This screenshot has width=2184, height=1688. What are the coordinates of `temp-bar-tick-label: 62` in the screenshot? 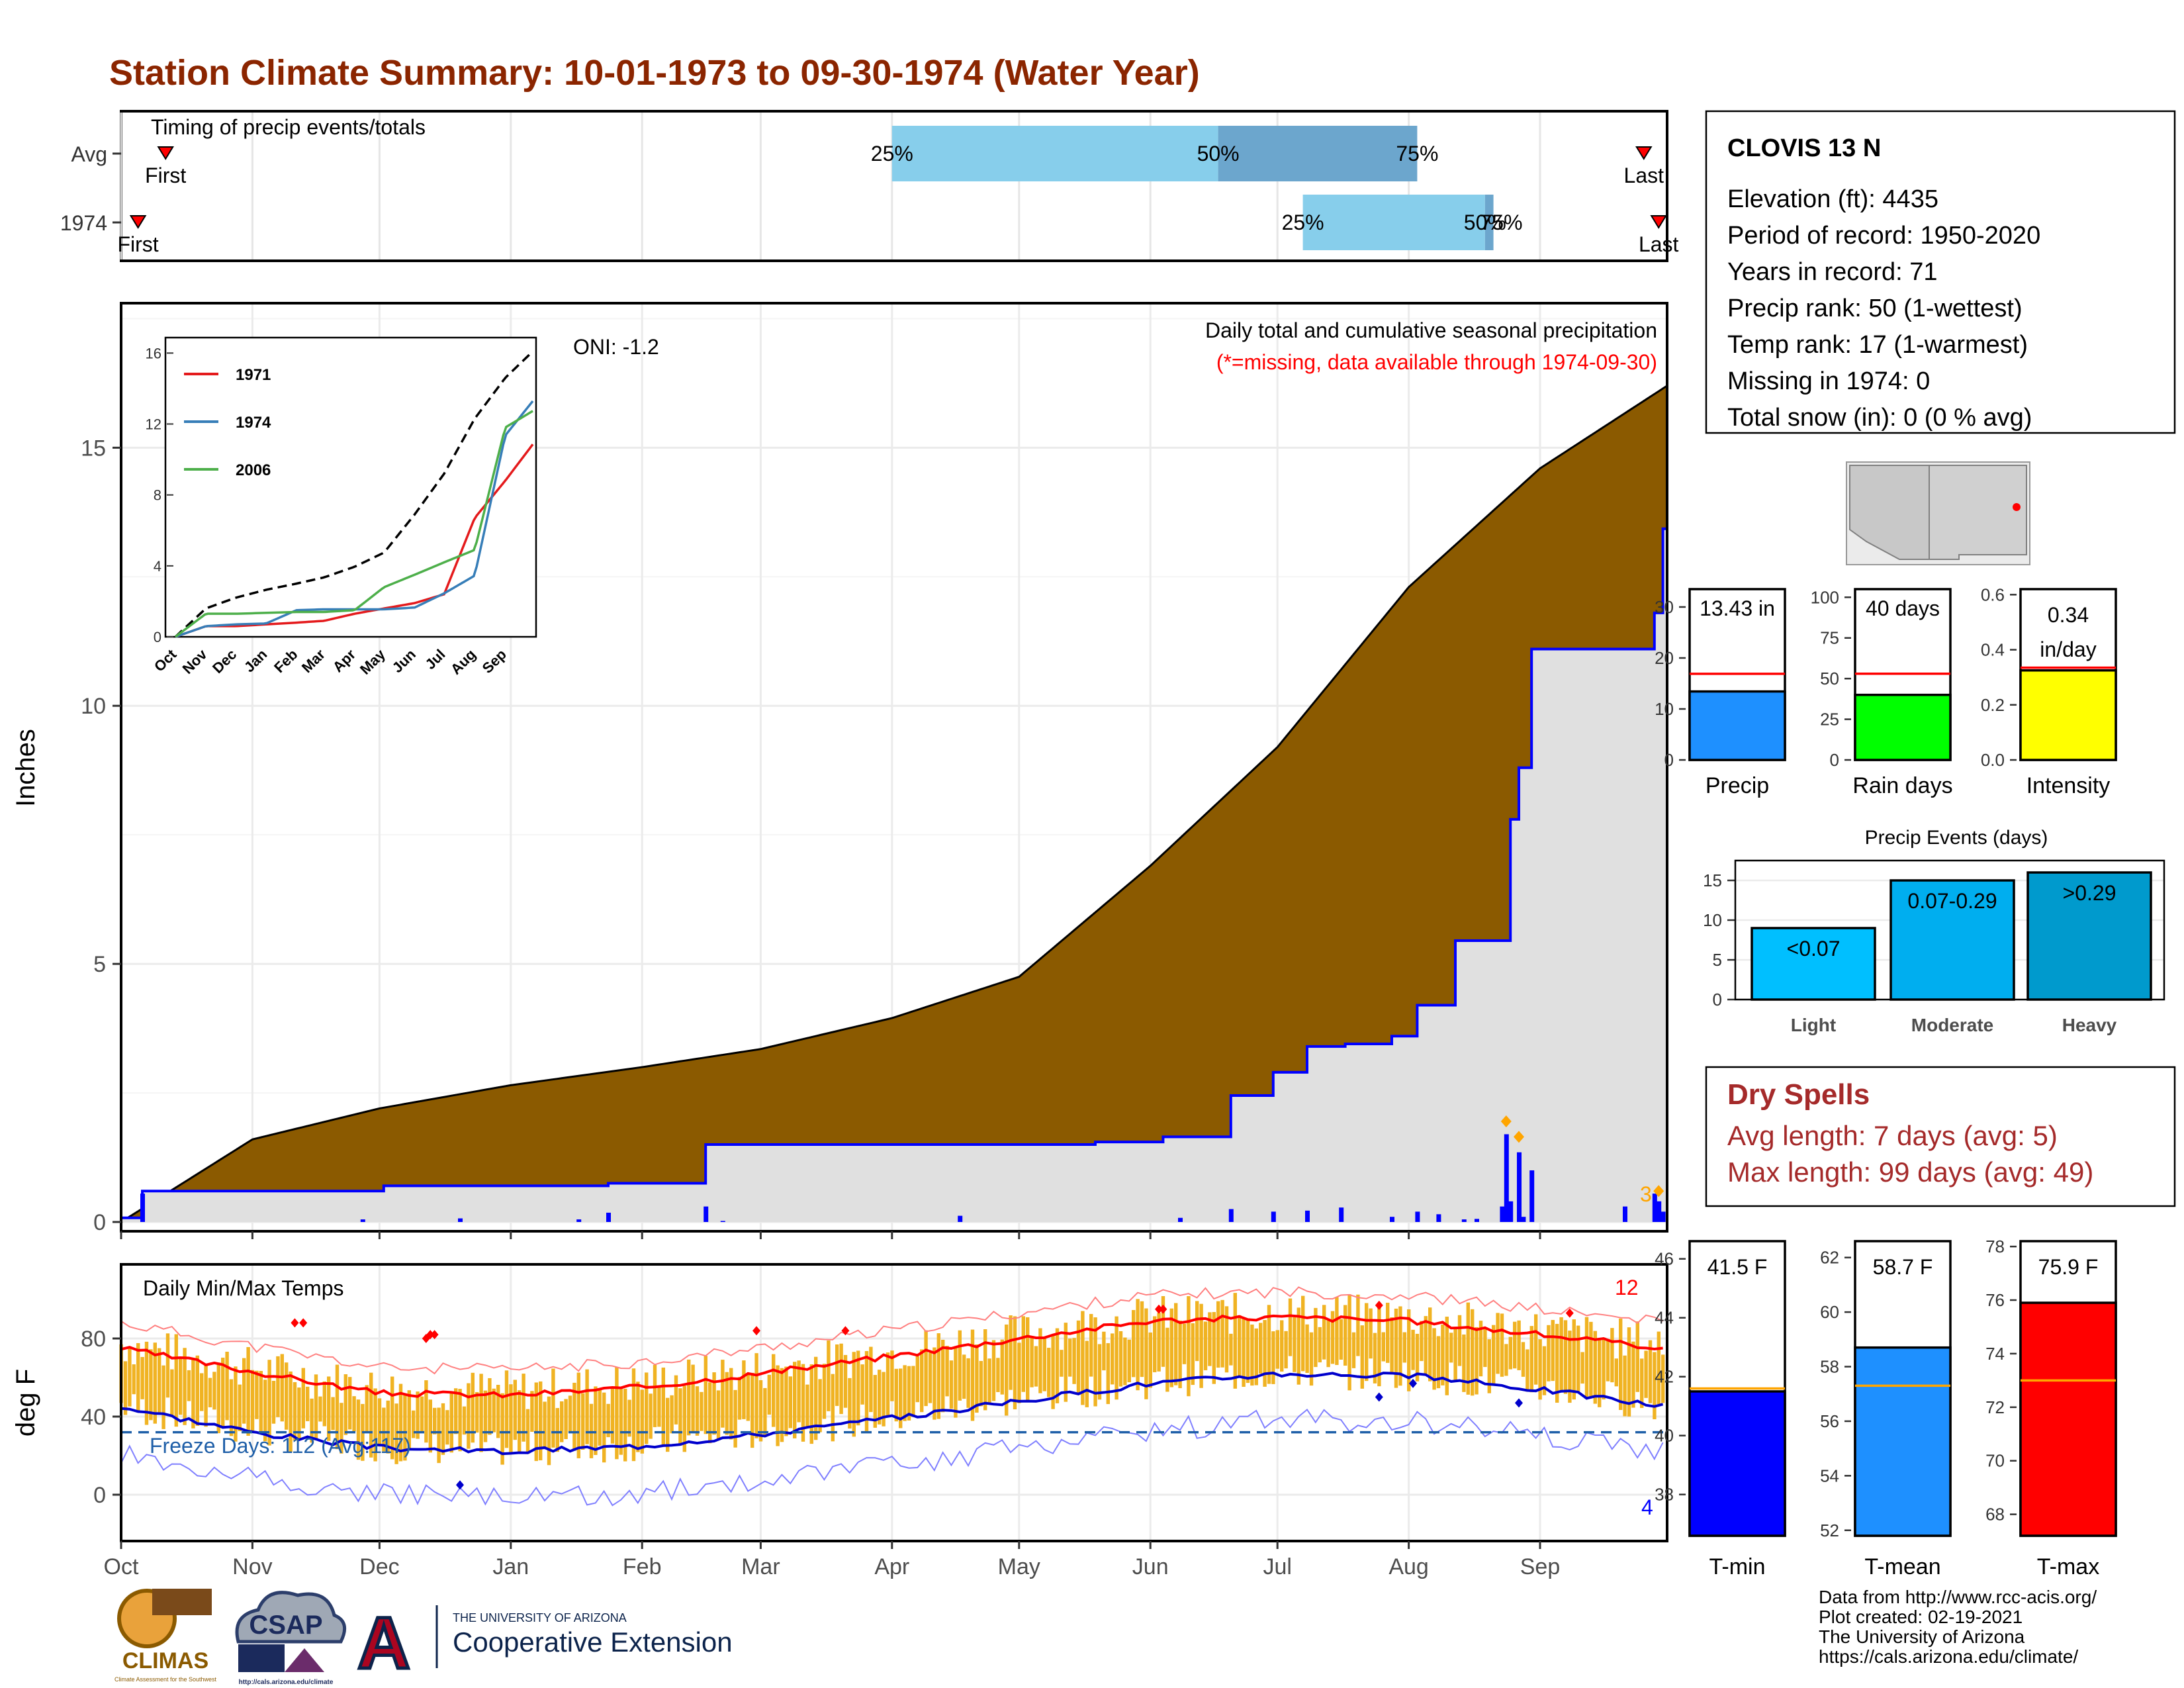 It's located at (1829, 1258).